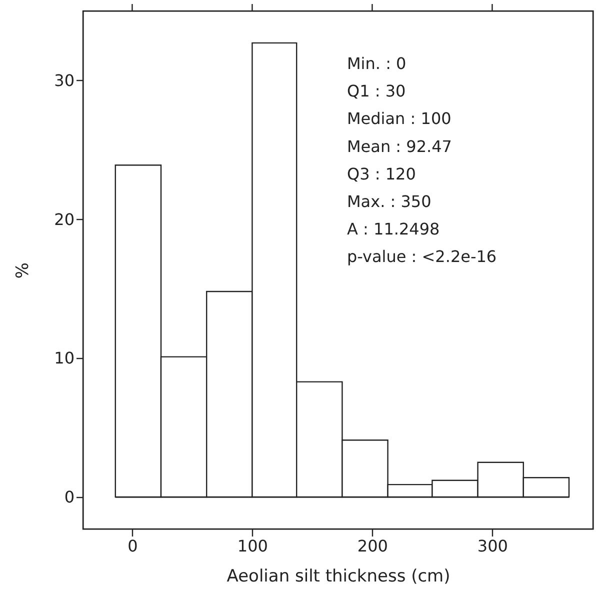  Describe the element at coordinates (252, 546) in the screenshot. I see `x-tick-label: 100` at that location.